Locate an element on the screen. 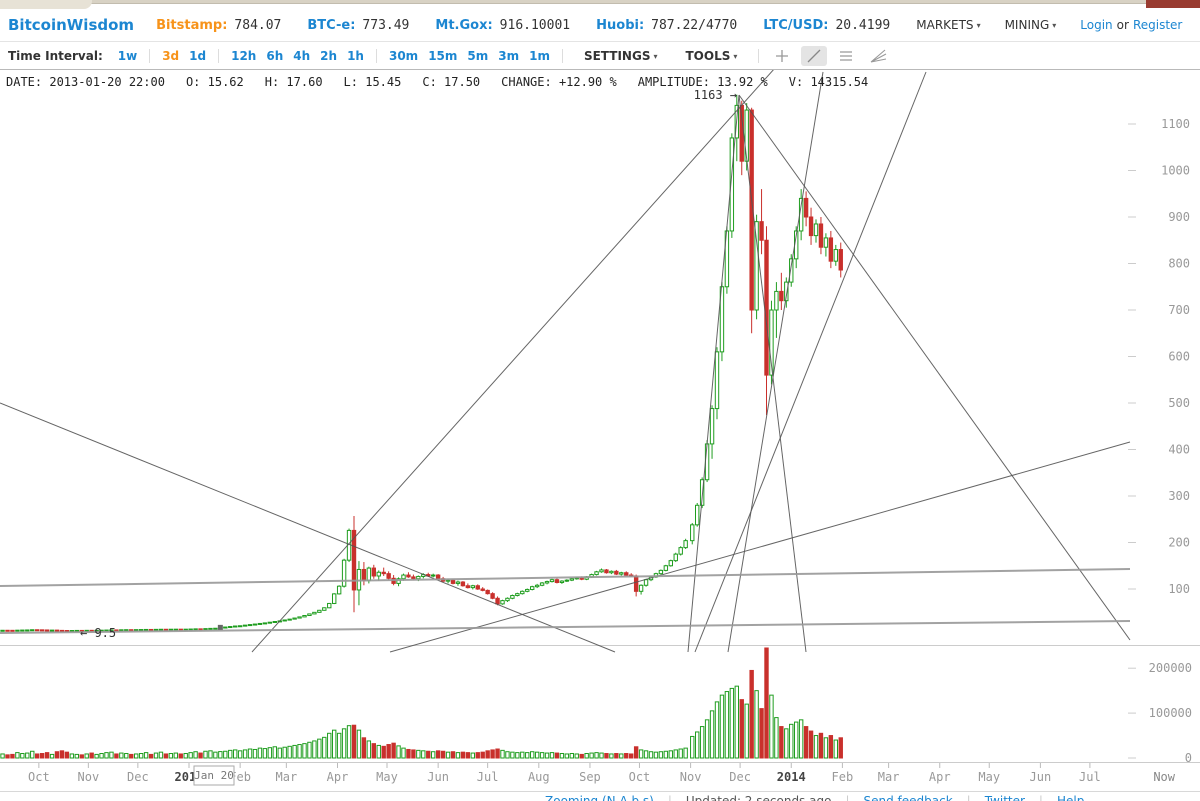 Image resolution: width=1200 pixels, height=801 pixels. footer-link: Help is located at coordinates (1070, 797).